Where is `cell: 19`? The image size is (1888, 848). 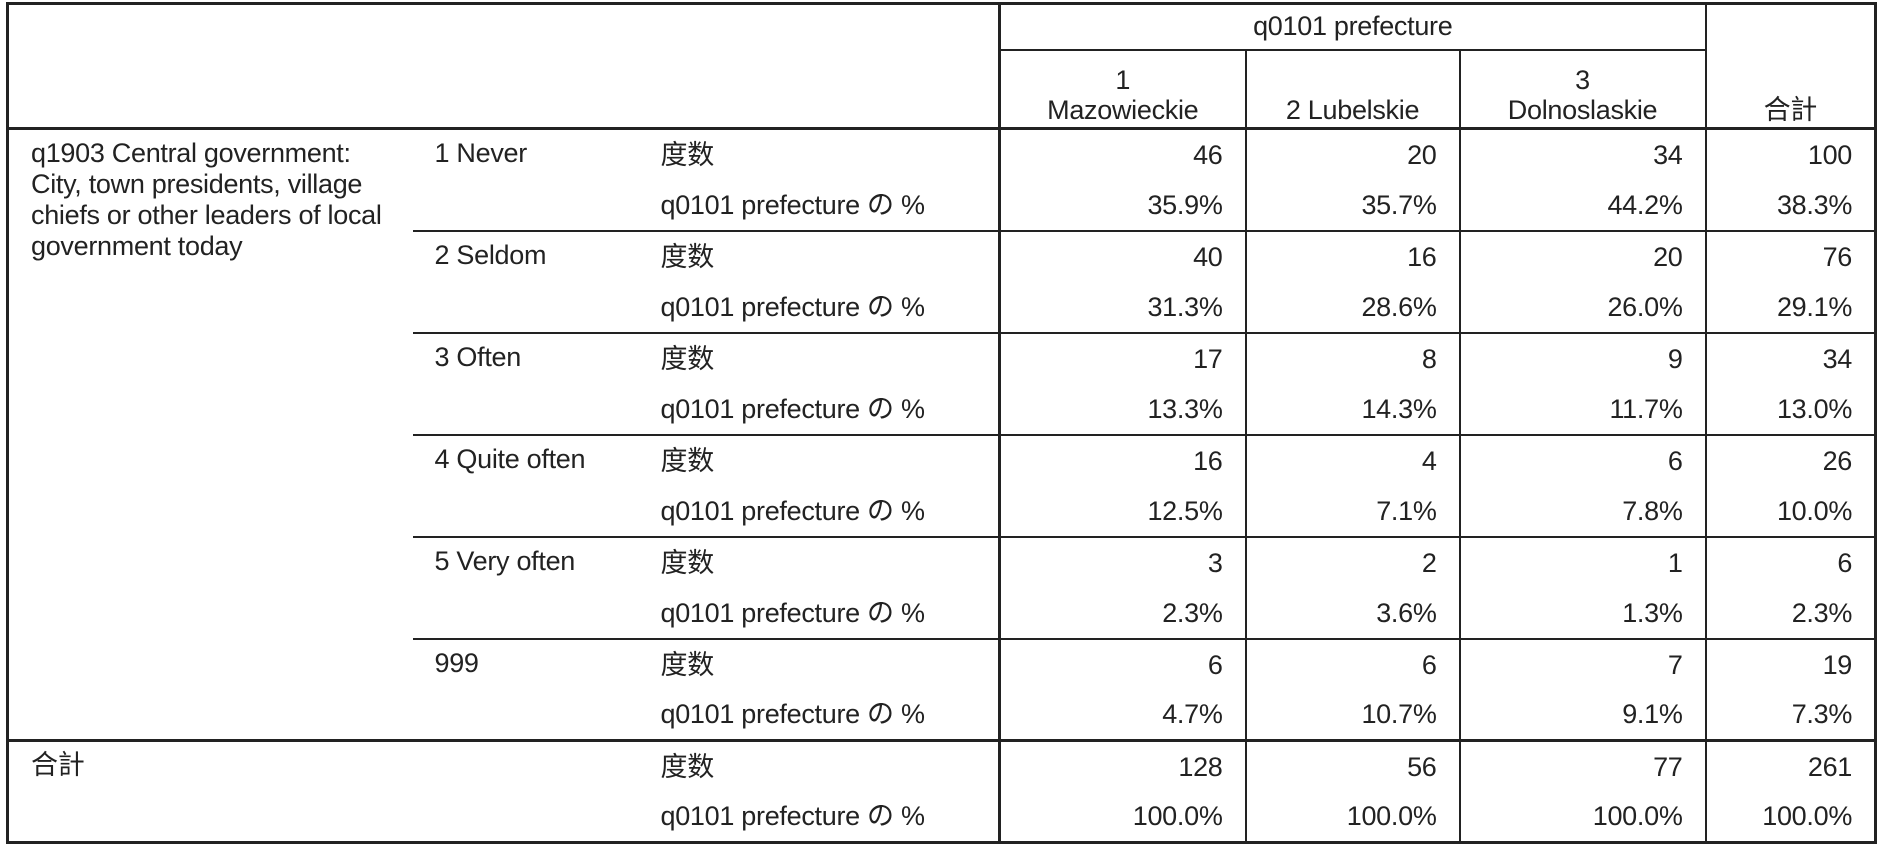
cell: 19 is located at coordinates (1790, 663).